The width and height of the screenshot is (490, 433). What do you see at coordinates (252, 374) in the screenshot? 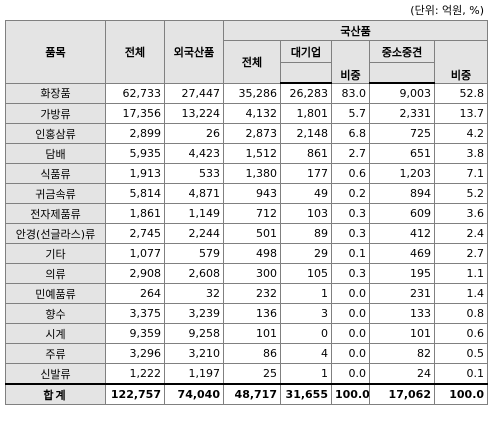
I see `cell-dom-total: 25` at bounding box center [252, 374].